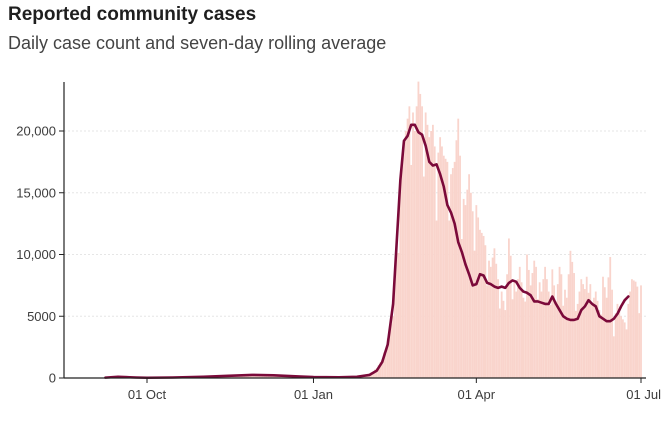  I want to click on y-tick-label: 20,000, so click(36, 131).